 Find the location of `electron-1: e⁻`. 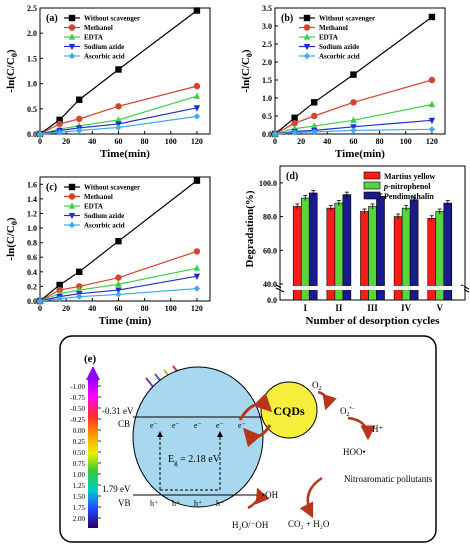

electron-1: e⁻ is located at coordinates (154, 425).